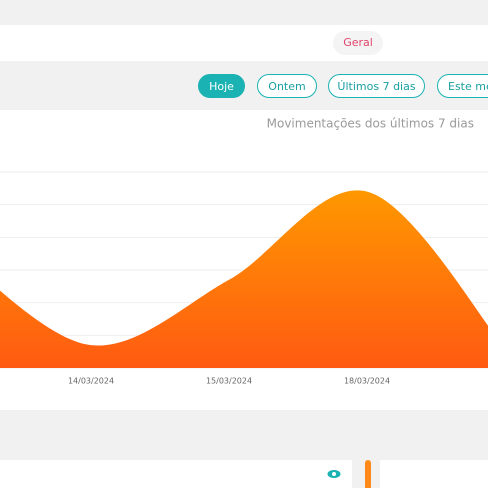  What do you see at coordinates (229, 381) in the screenshot?
I see `x-tick-label: 15/03/2024` at bounding box center [229, 381].